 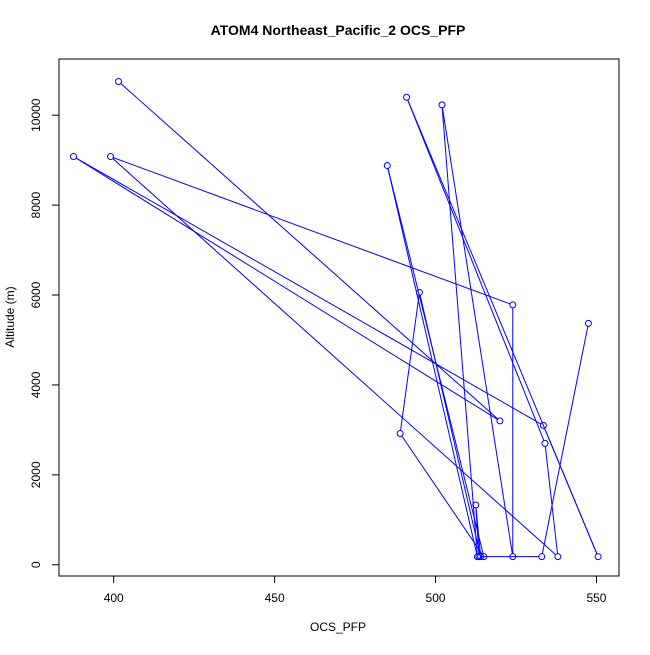 What do you see at coordinates (36, 564) in the screenshot?
I see `y-tick-label: 0` at bounding box center [36, 564].